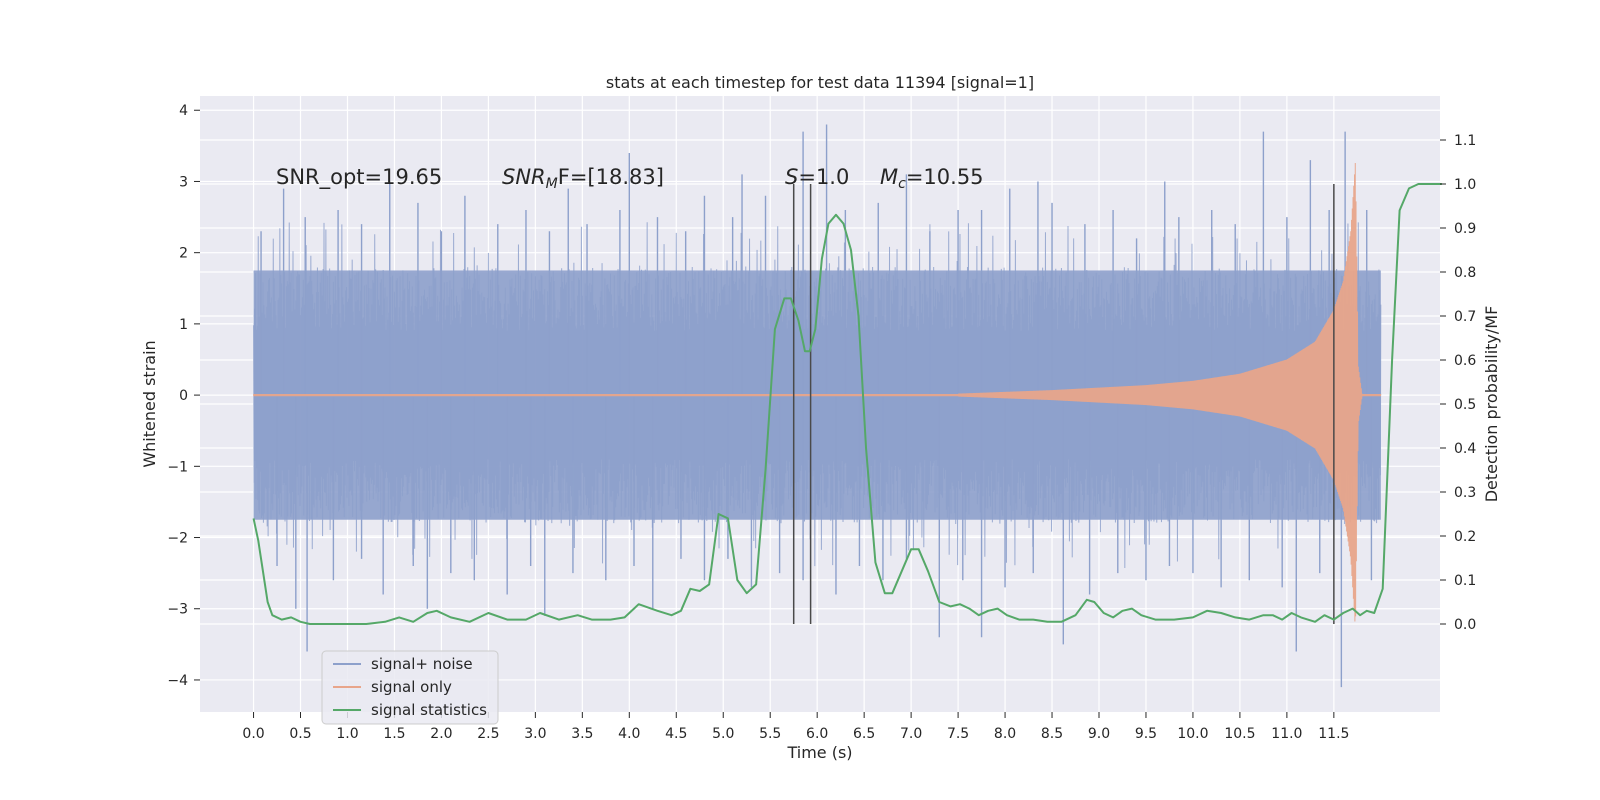 This screenshot has height=800, width=1600. I want to click on y-right-tick-label-6: 0.6, so click(1465, 361).